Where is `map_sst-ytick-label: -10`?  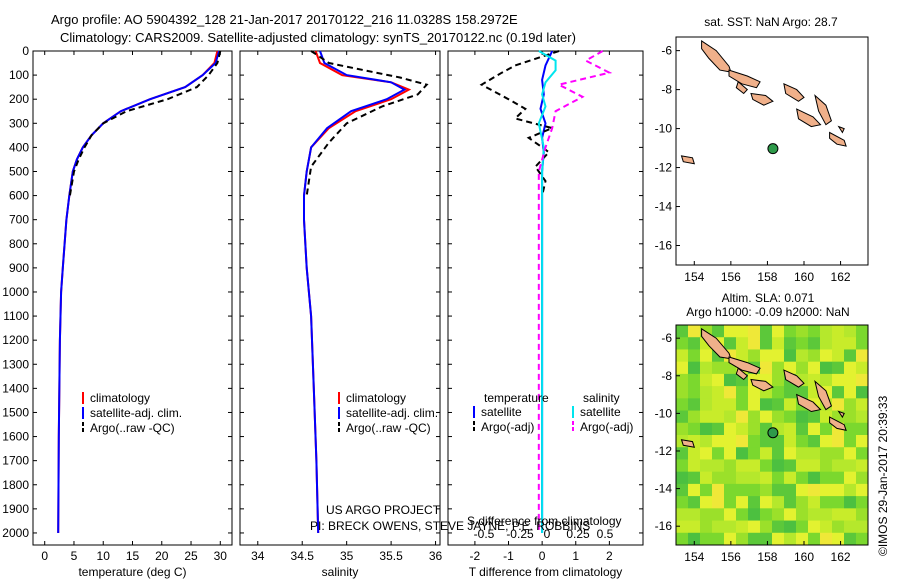
map_sst-ytick-label: -10 is located at coordinates (664, 129).